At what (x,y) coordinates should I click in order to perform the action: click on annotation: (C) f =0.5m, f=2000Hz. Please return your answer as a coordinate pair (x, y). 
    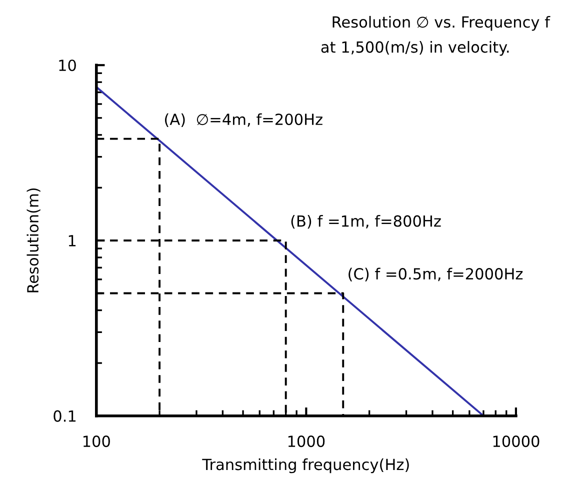
    Looking at the image, I should click on (435, 275).